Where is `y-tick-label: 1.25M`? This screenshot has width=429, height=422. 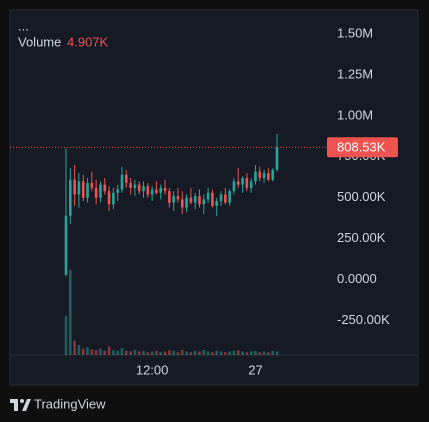 y-tick-label: 1.25M is located at coordinates (355, 73).